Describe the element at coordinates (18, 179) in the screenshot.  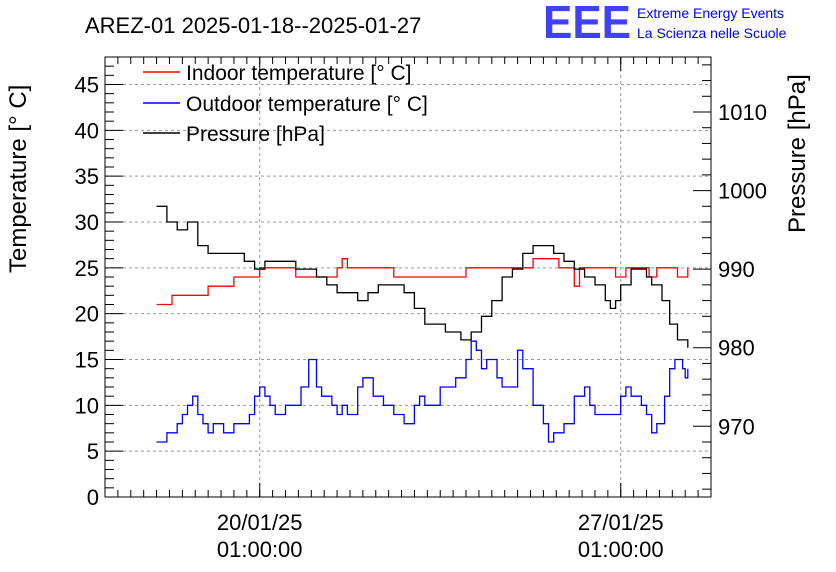
I see `y-left-axis-label: Temperature [° C]` at that location.